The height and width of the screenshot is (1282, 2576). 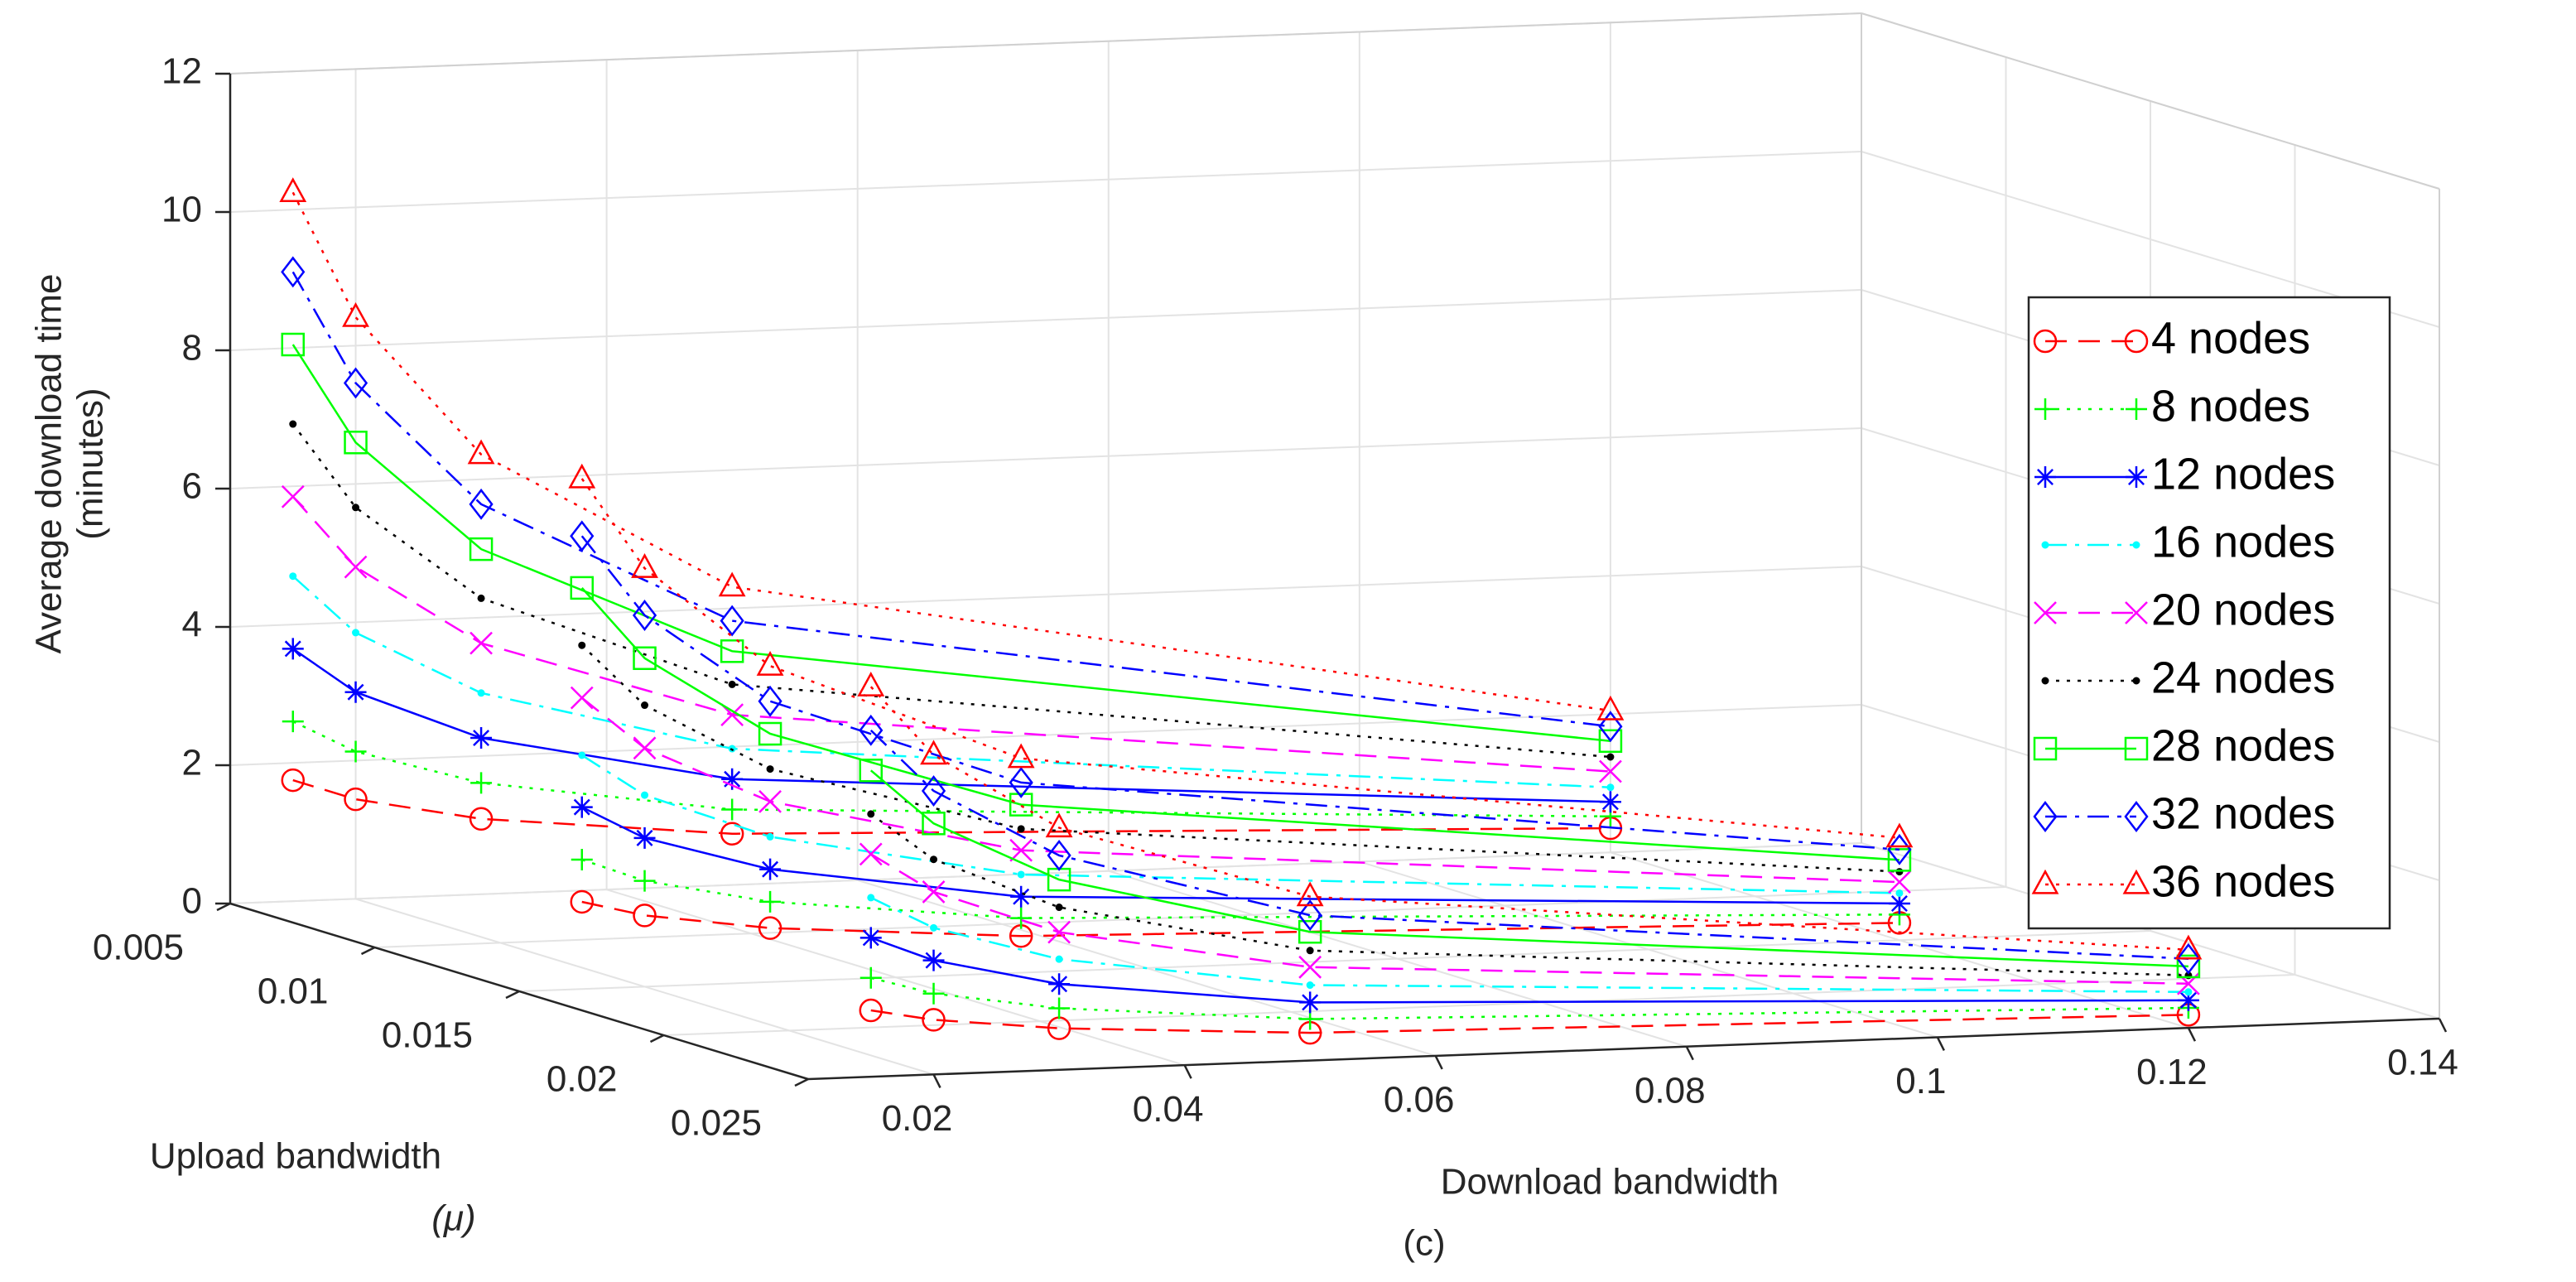 What do you see at coordinates (293, 991) in the screenshot?
I see `y-tick-label: 0.01` at bounding box center [293, 991].